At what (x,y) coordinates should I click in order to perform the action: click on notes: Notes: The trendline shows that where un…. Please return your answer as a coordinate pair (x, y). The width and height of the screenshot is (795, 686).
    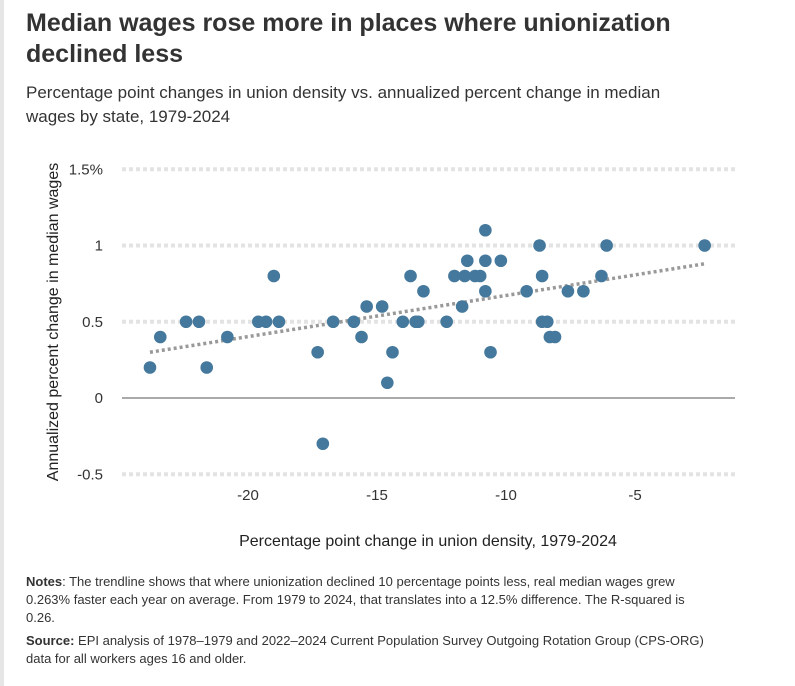
    Looking at the image, I should click on (355, 599).